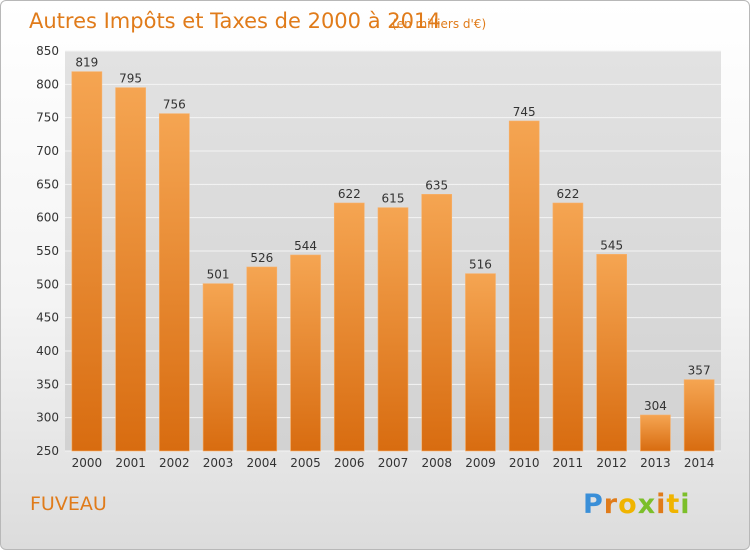 The image size is (750, 550). What do you see at coordinates (349, 463) in the screenshot?
I see `x-tick-label: 2006` at bounding box center [349, 463].